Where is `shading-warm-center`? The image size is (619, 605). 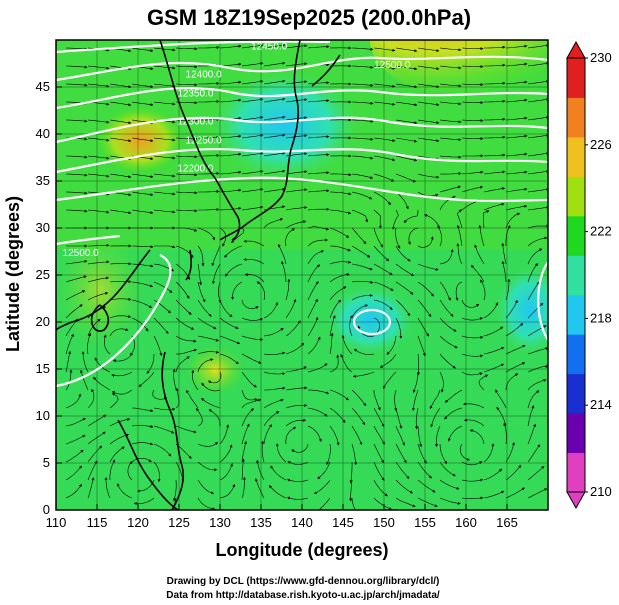
shading-warm-center is located at coordinates (215, 370).